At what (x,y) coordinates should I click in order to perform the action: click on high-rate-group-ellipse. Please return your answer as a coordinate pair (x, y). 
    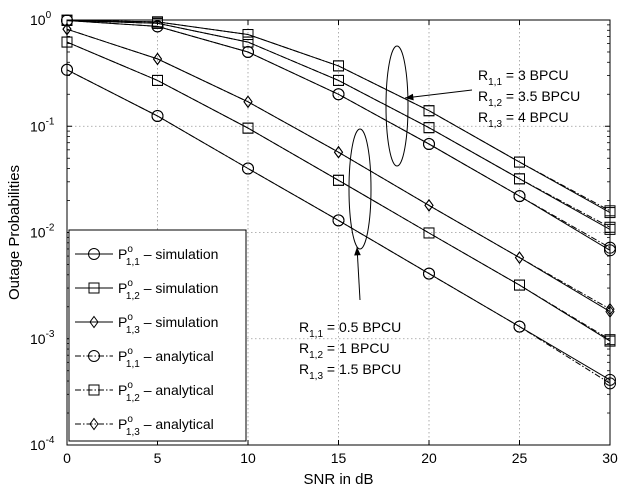
    Looking at the image, I should click on (397, 106).